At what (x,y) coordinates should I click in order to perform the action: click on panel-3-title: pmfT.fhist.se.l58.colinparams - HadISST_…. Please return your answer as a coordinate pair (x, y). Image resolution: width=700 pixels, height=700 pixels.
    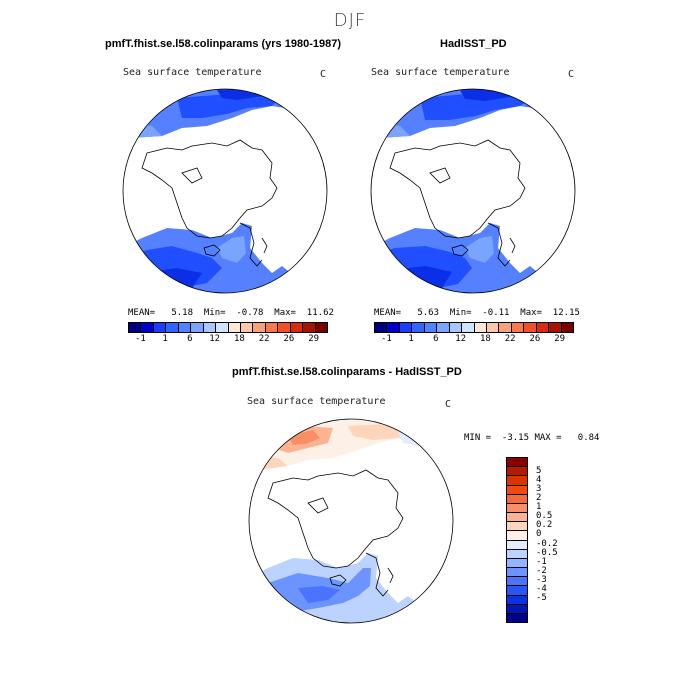
    Looking at the image, I should click on (347, 372).